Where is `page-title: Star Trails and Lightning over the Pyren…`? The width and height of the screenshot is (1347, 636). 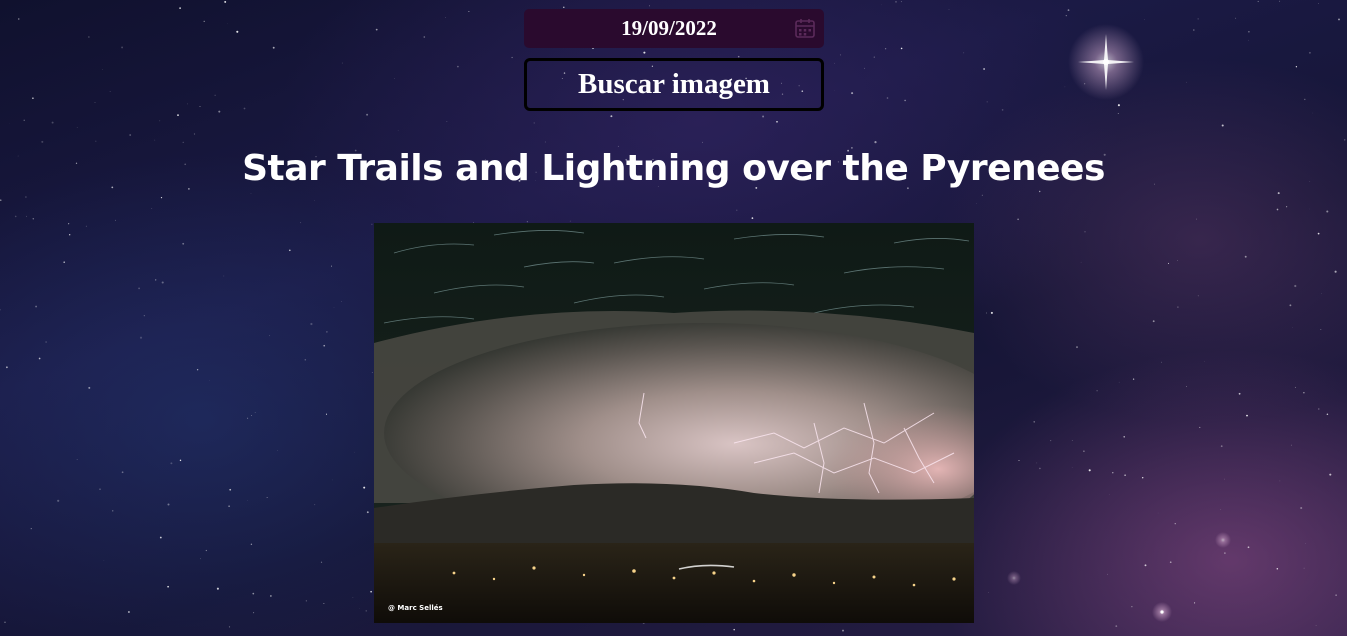 page-title: Star Trails and Lightning over the Pyren… is located at coordinates (673, 168).